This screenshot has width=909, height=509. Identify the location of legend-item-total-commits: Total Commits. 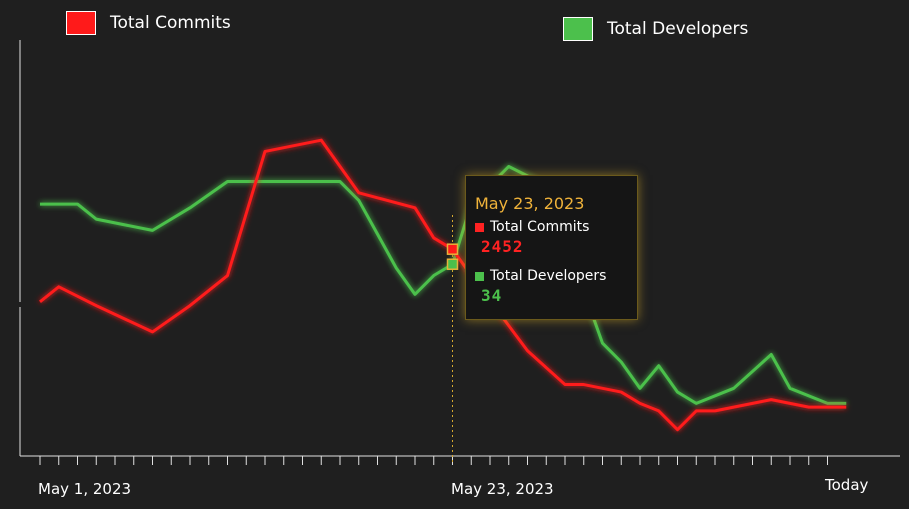
(148, 23).